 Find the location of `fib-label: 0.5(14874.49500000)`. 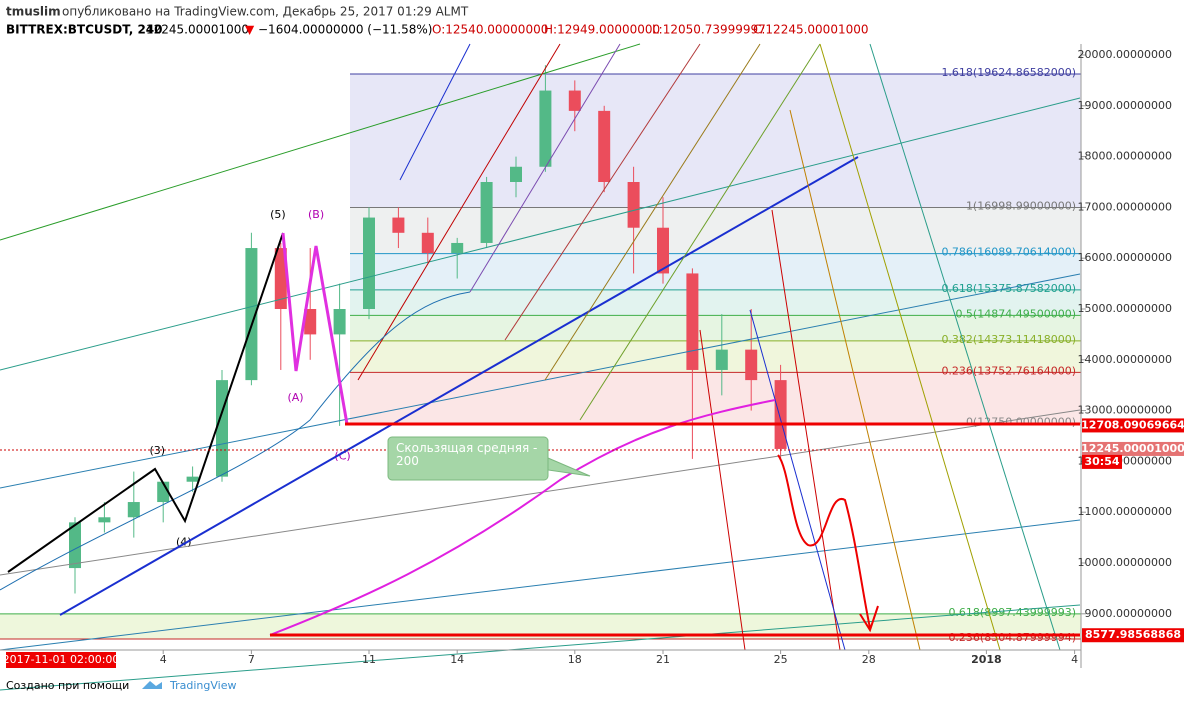

fib-label: 0.5(14874.49500000) is located at coordinates (1015, 313).